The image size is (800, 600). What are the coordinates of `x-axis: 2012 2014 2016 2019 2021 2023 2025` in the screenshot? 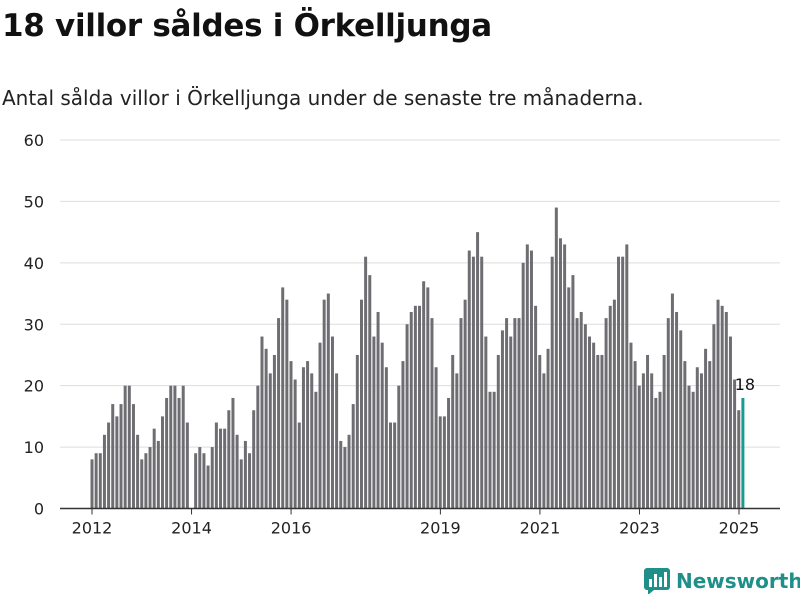 It's located at (420, 522).